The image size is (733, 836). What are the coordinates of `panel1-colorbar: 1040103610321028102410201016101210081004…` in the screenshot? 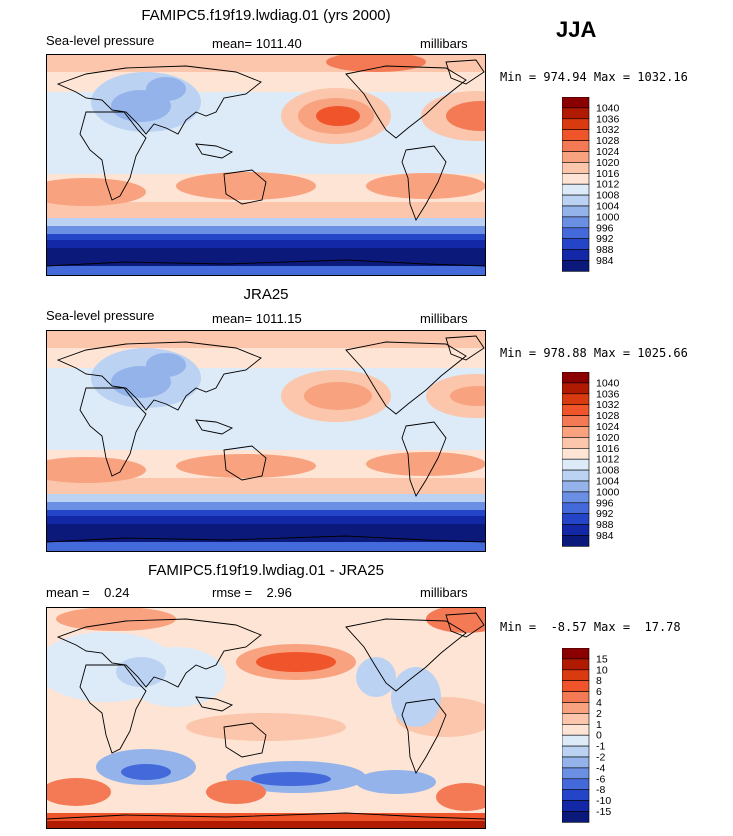 It's located at (591, 184).